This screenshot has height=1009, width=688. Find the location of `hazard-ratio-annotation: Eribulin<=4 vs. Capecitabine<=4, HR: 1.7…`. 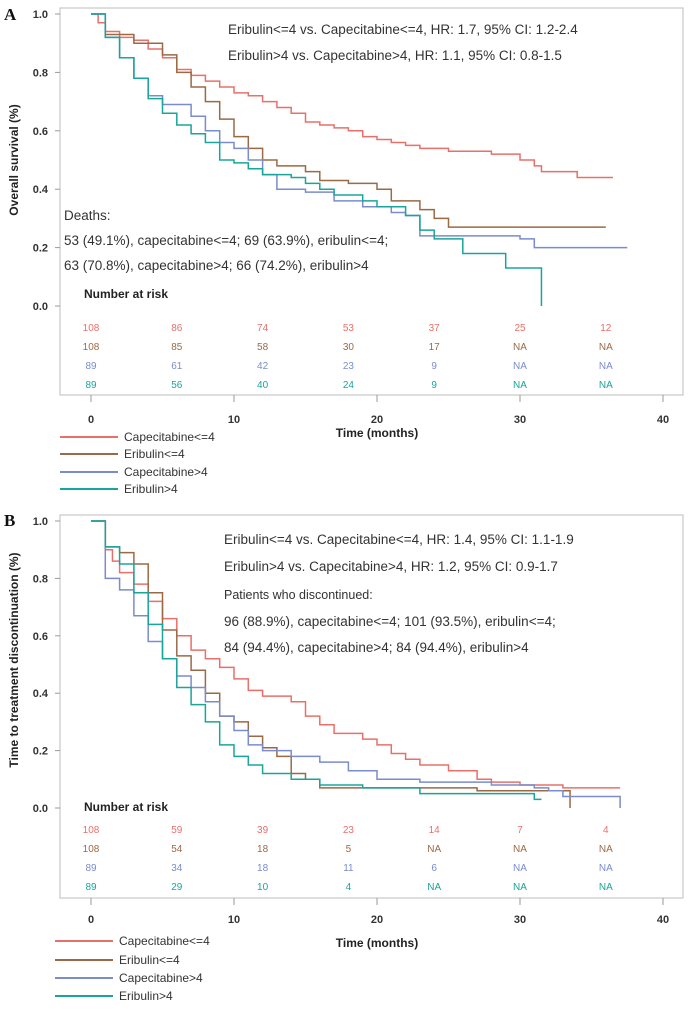

hazard-ratio-annotation: Eribulin<=4 vs. Capecitabine<=4, HR: 1.7… is located at coordinates (403, 29).